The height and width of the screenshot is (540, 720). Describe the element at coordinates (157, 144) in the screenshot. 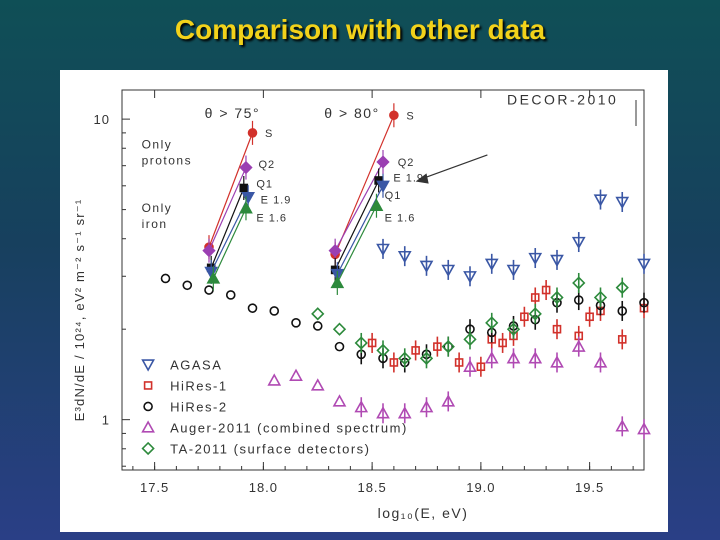

I see `only-protons-label: Only` at that location.